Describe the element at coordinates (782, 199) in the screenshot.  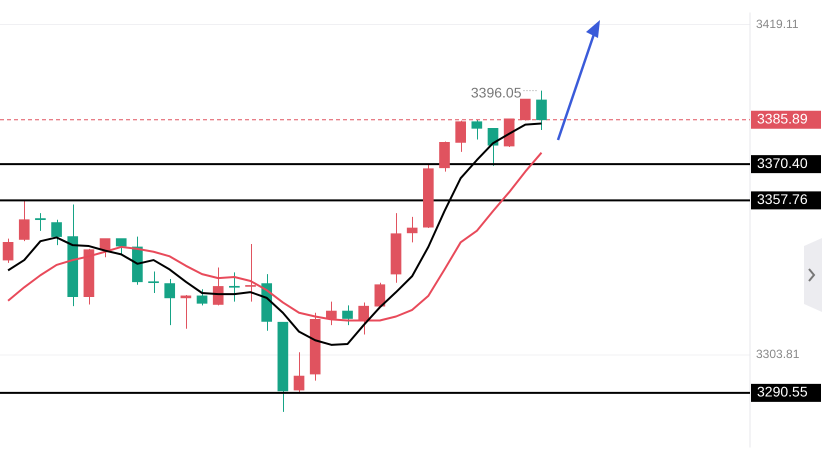
I see `ref-line-label: 3357.76` at that location.